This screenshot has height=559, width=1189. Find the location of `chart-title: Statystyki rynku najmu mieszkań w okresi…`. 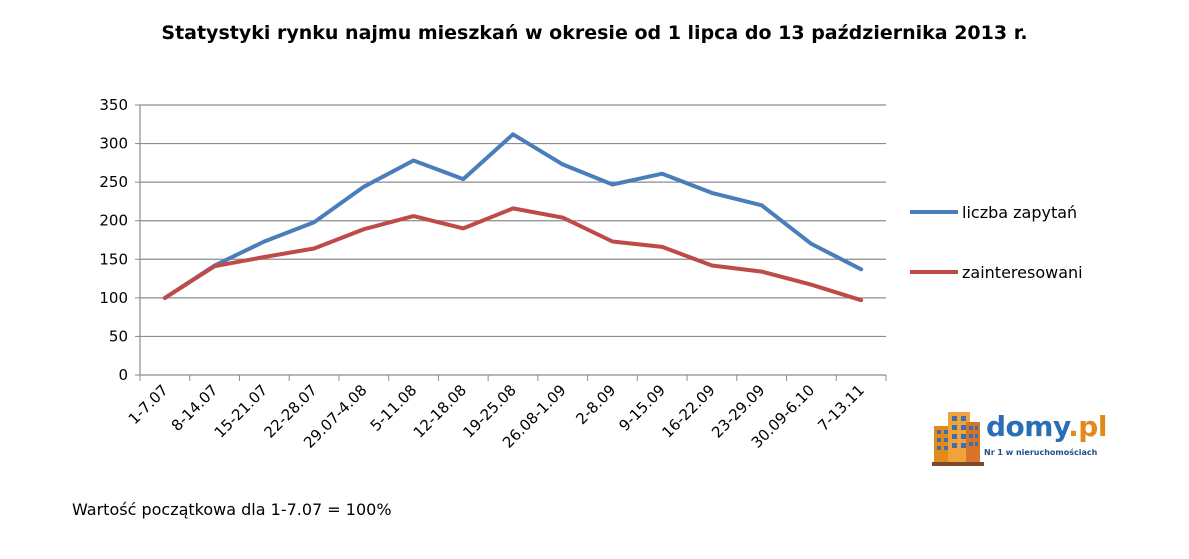

chart-title: Statystyki rynku najmu mieszkań w okresi… is located at coordinates (594, 33).